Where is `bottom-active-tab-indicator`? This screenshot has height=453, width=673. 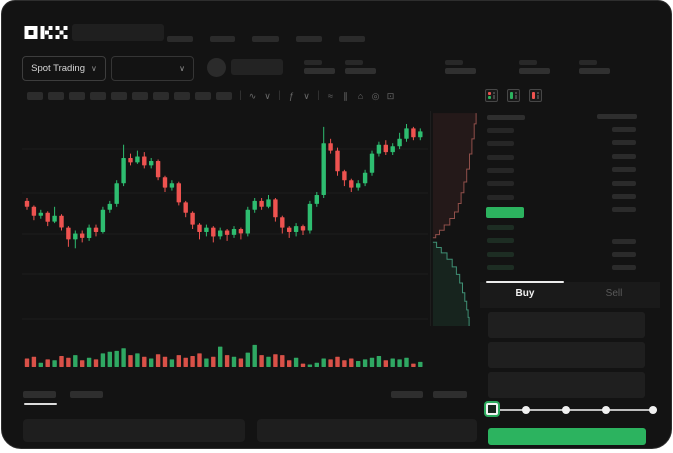
bottom-active-tab-indicator is located at coordinates (40, 404).